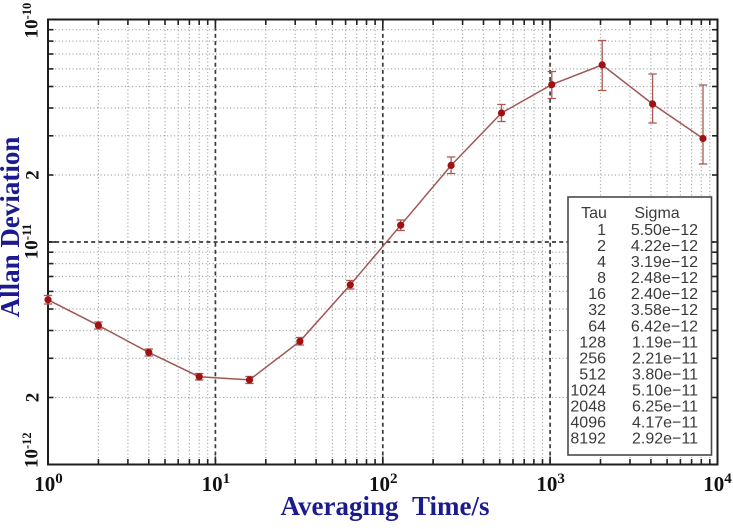  Describe the element at coordinates (588, 407) in the screenshot. I see `svg-text: 2048` at that location.